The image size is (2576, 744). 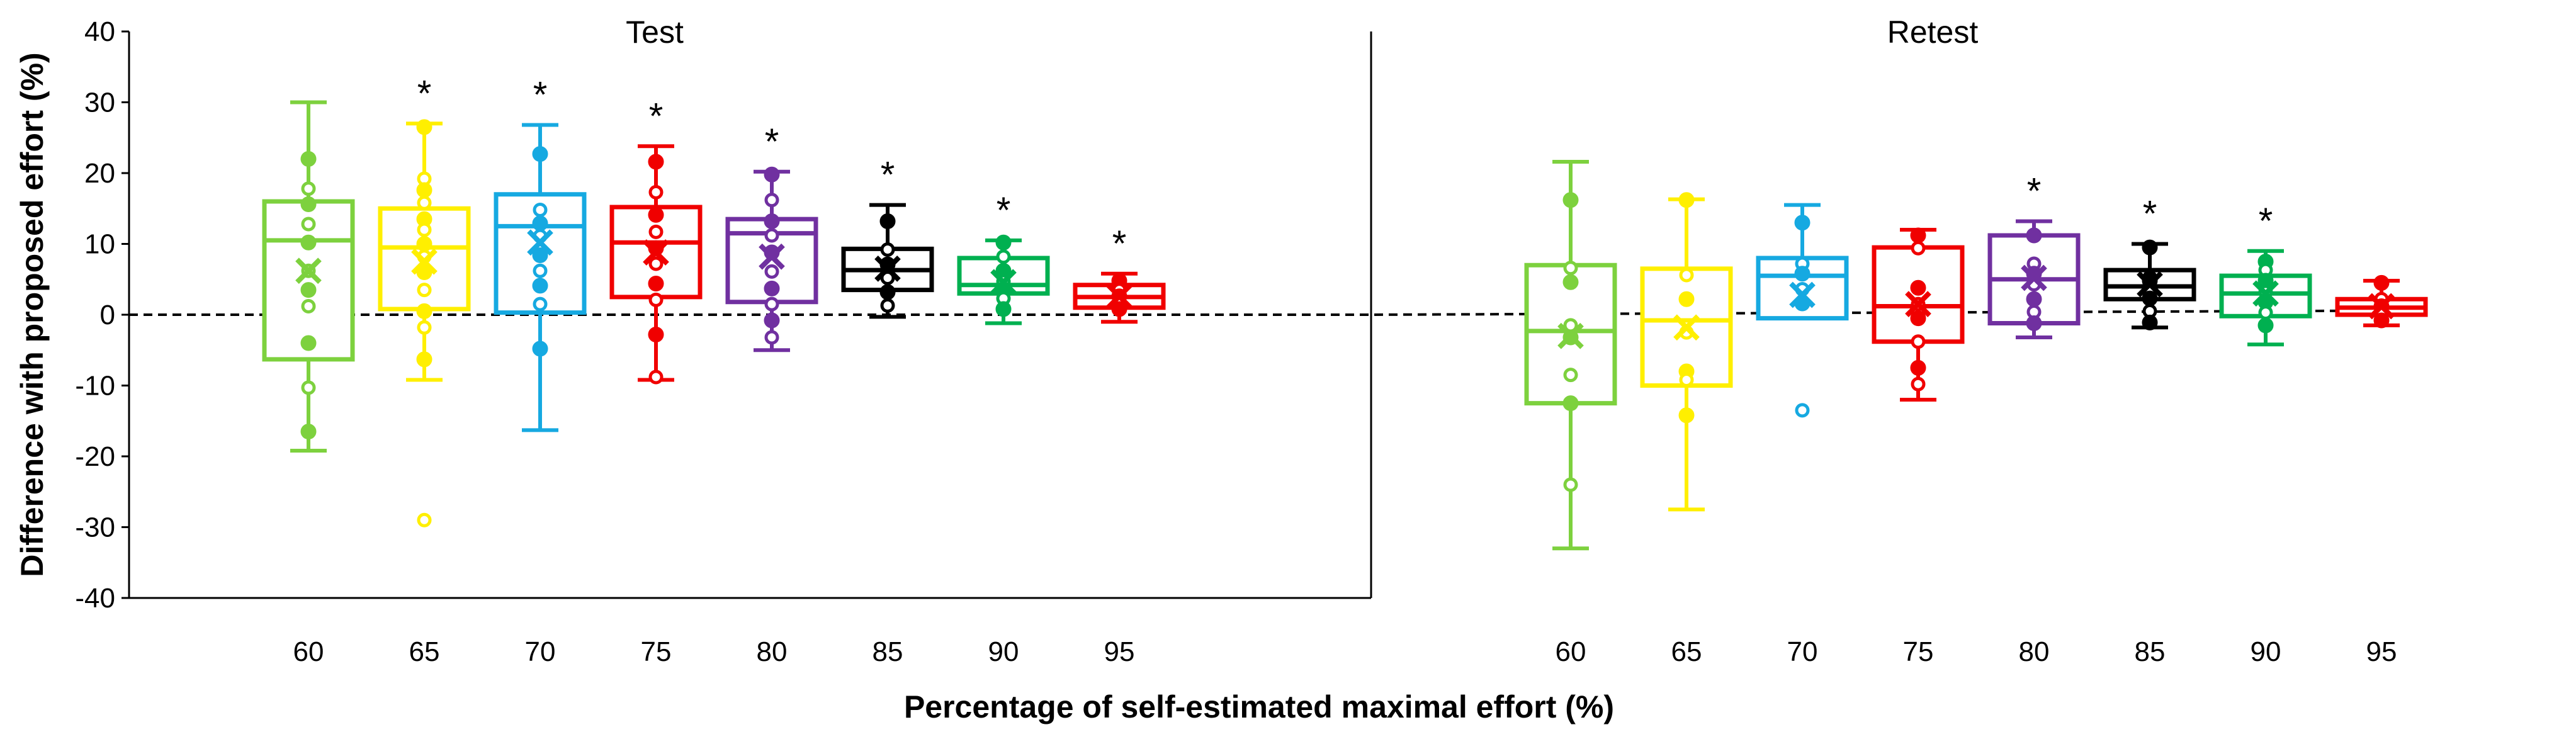 I want to click on box-95: * 95, so click(x=1119, y=445).